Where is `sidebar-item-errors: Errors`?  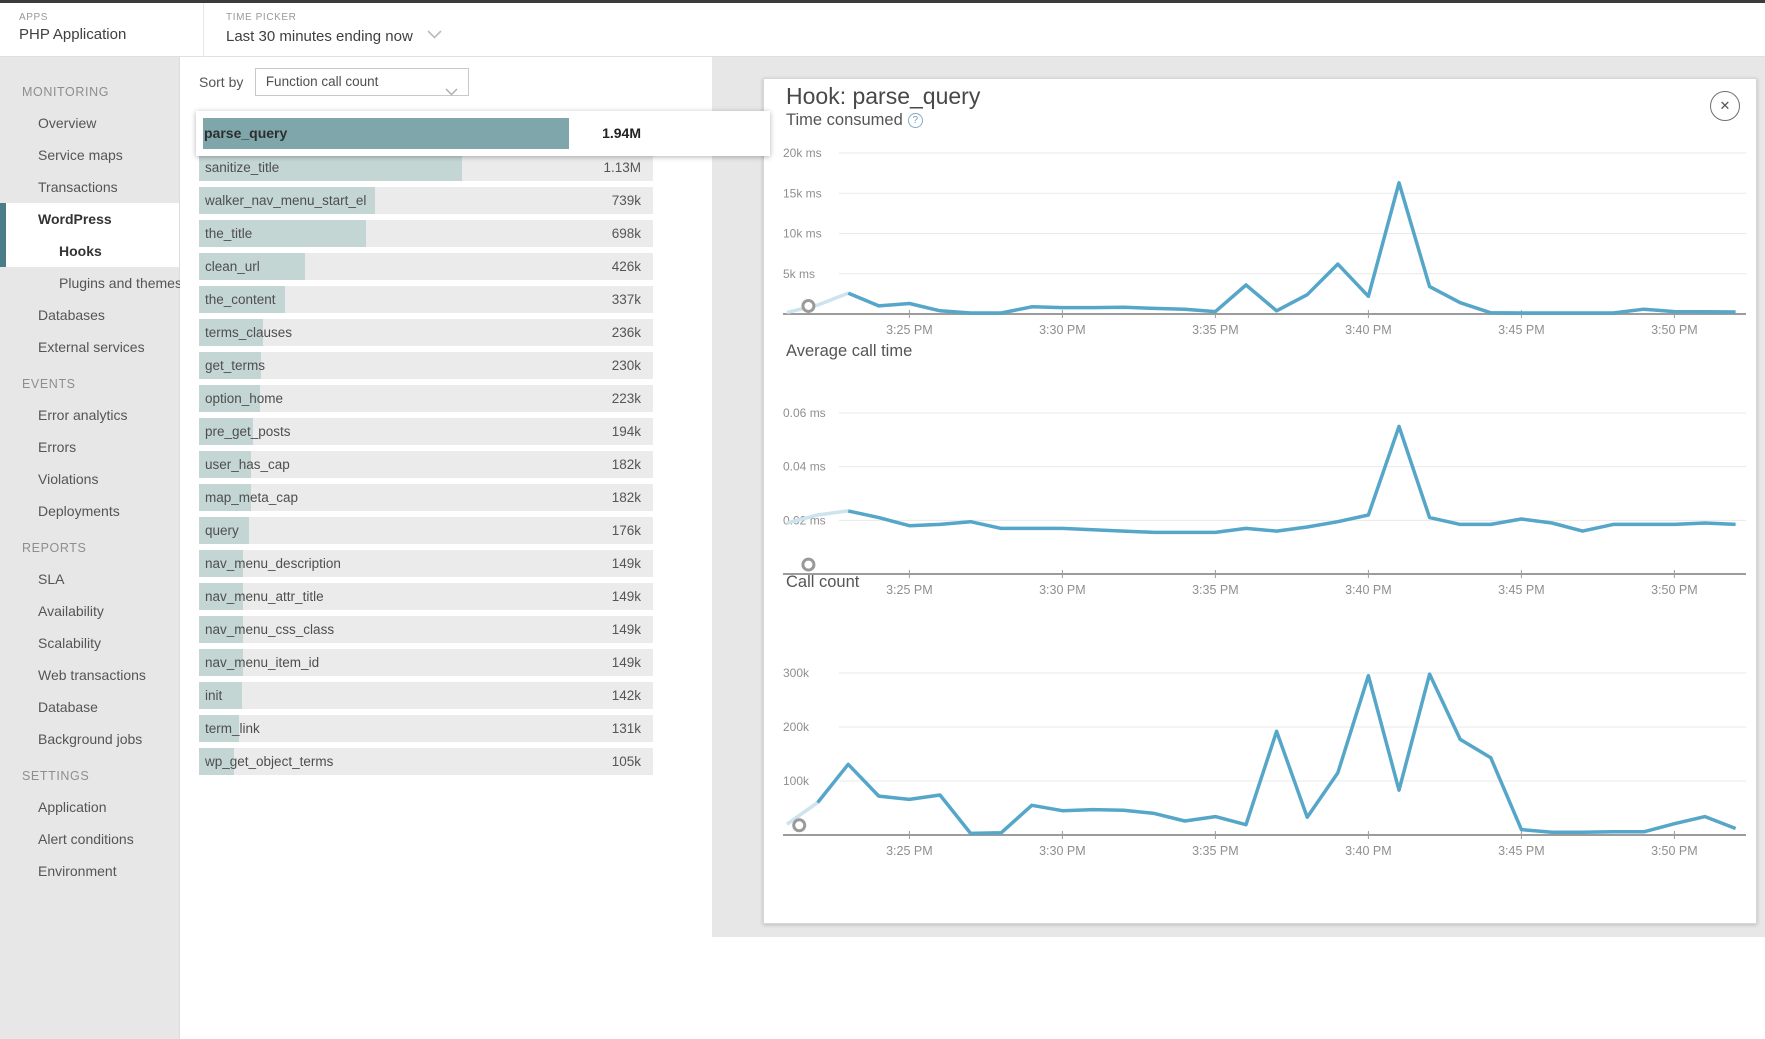
sidebar-item-errors: Errors is located at coordinates (57, 447).